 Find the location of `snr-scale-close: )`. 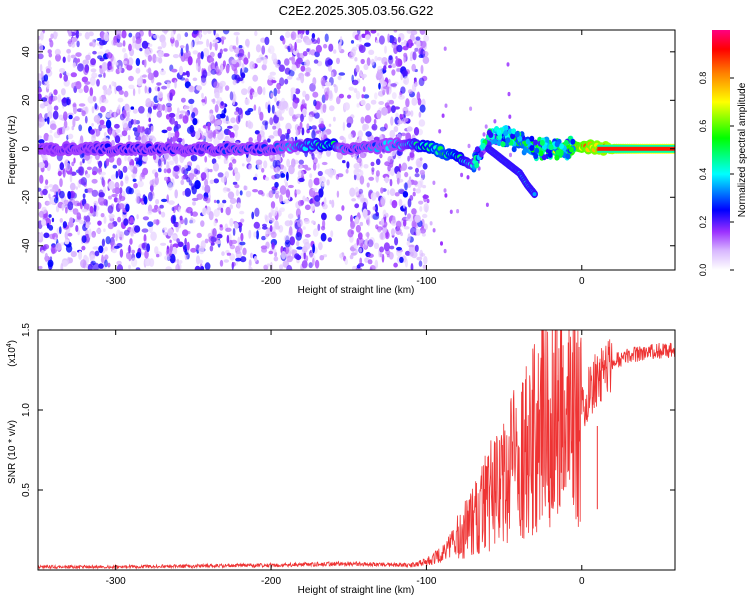

snr-scale-close: ) is located at coordinates (12, 341).